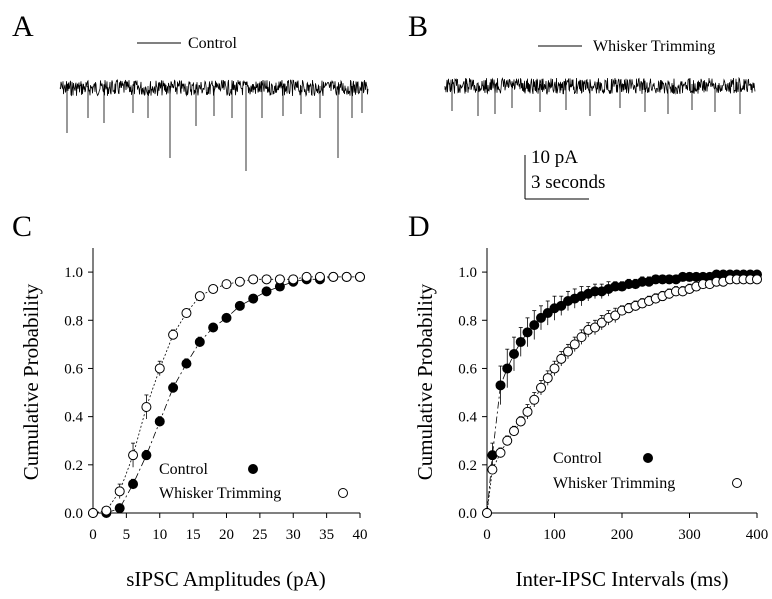 This screenshot has width=772, height=599. Describe the element at coordinates (193, 535) in the screenshot. I see `chart-c-x-tick-label: 15` at that location.